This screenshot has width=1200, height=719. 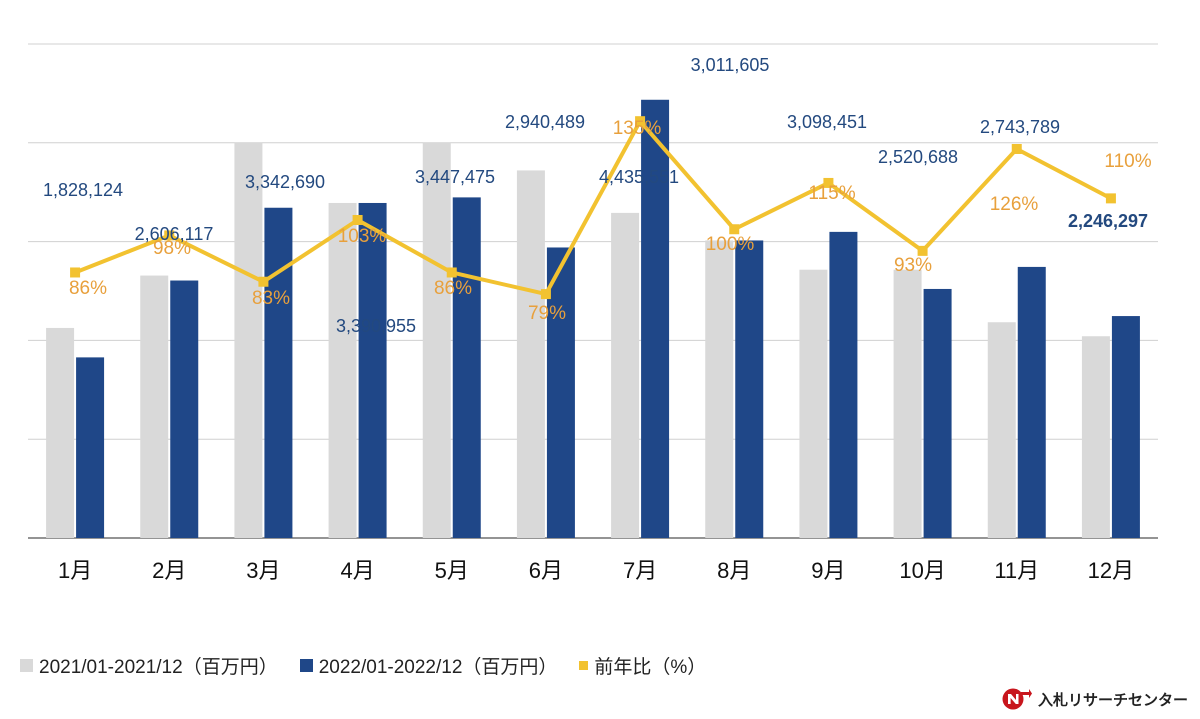 What do you see at coordinates (306, 665) in the screenshot?
I see `legend-swatch-2022` at bounding box center [306, 665].